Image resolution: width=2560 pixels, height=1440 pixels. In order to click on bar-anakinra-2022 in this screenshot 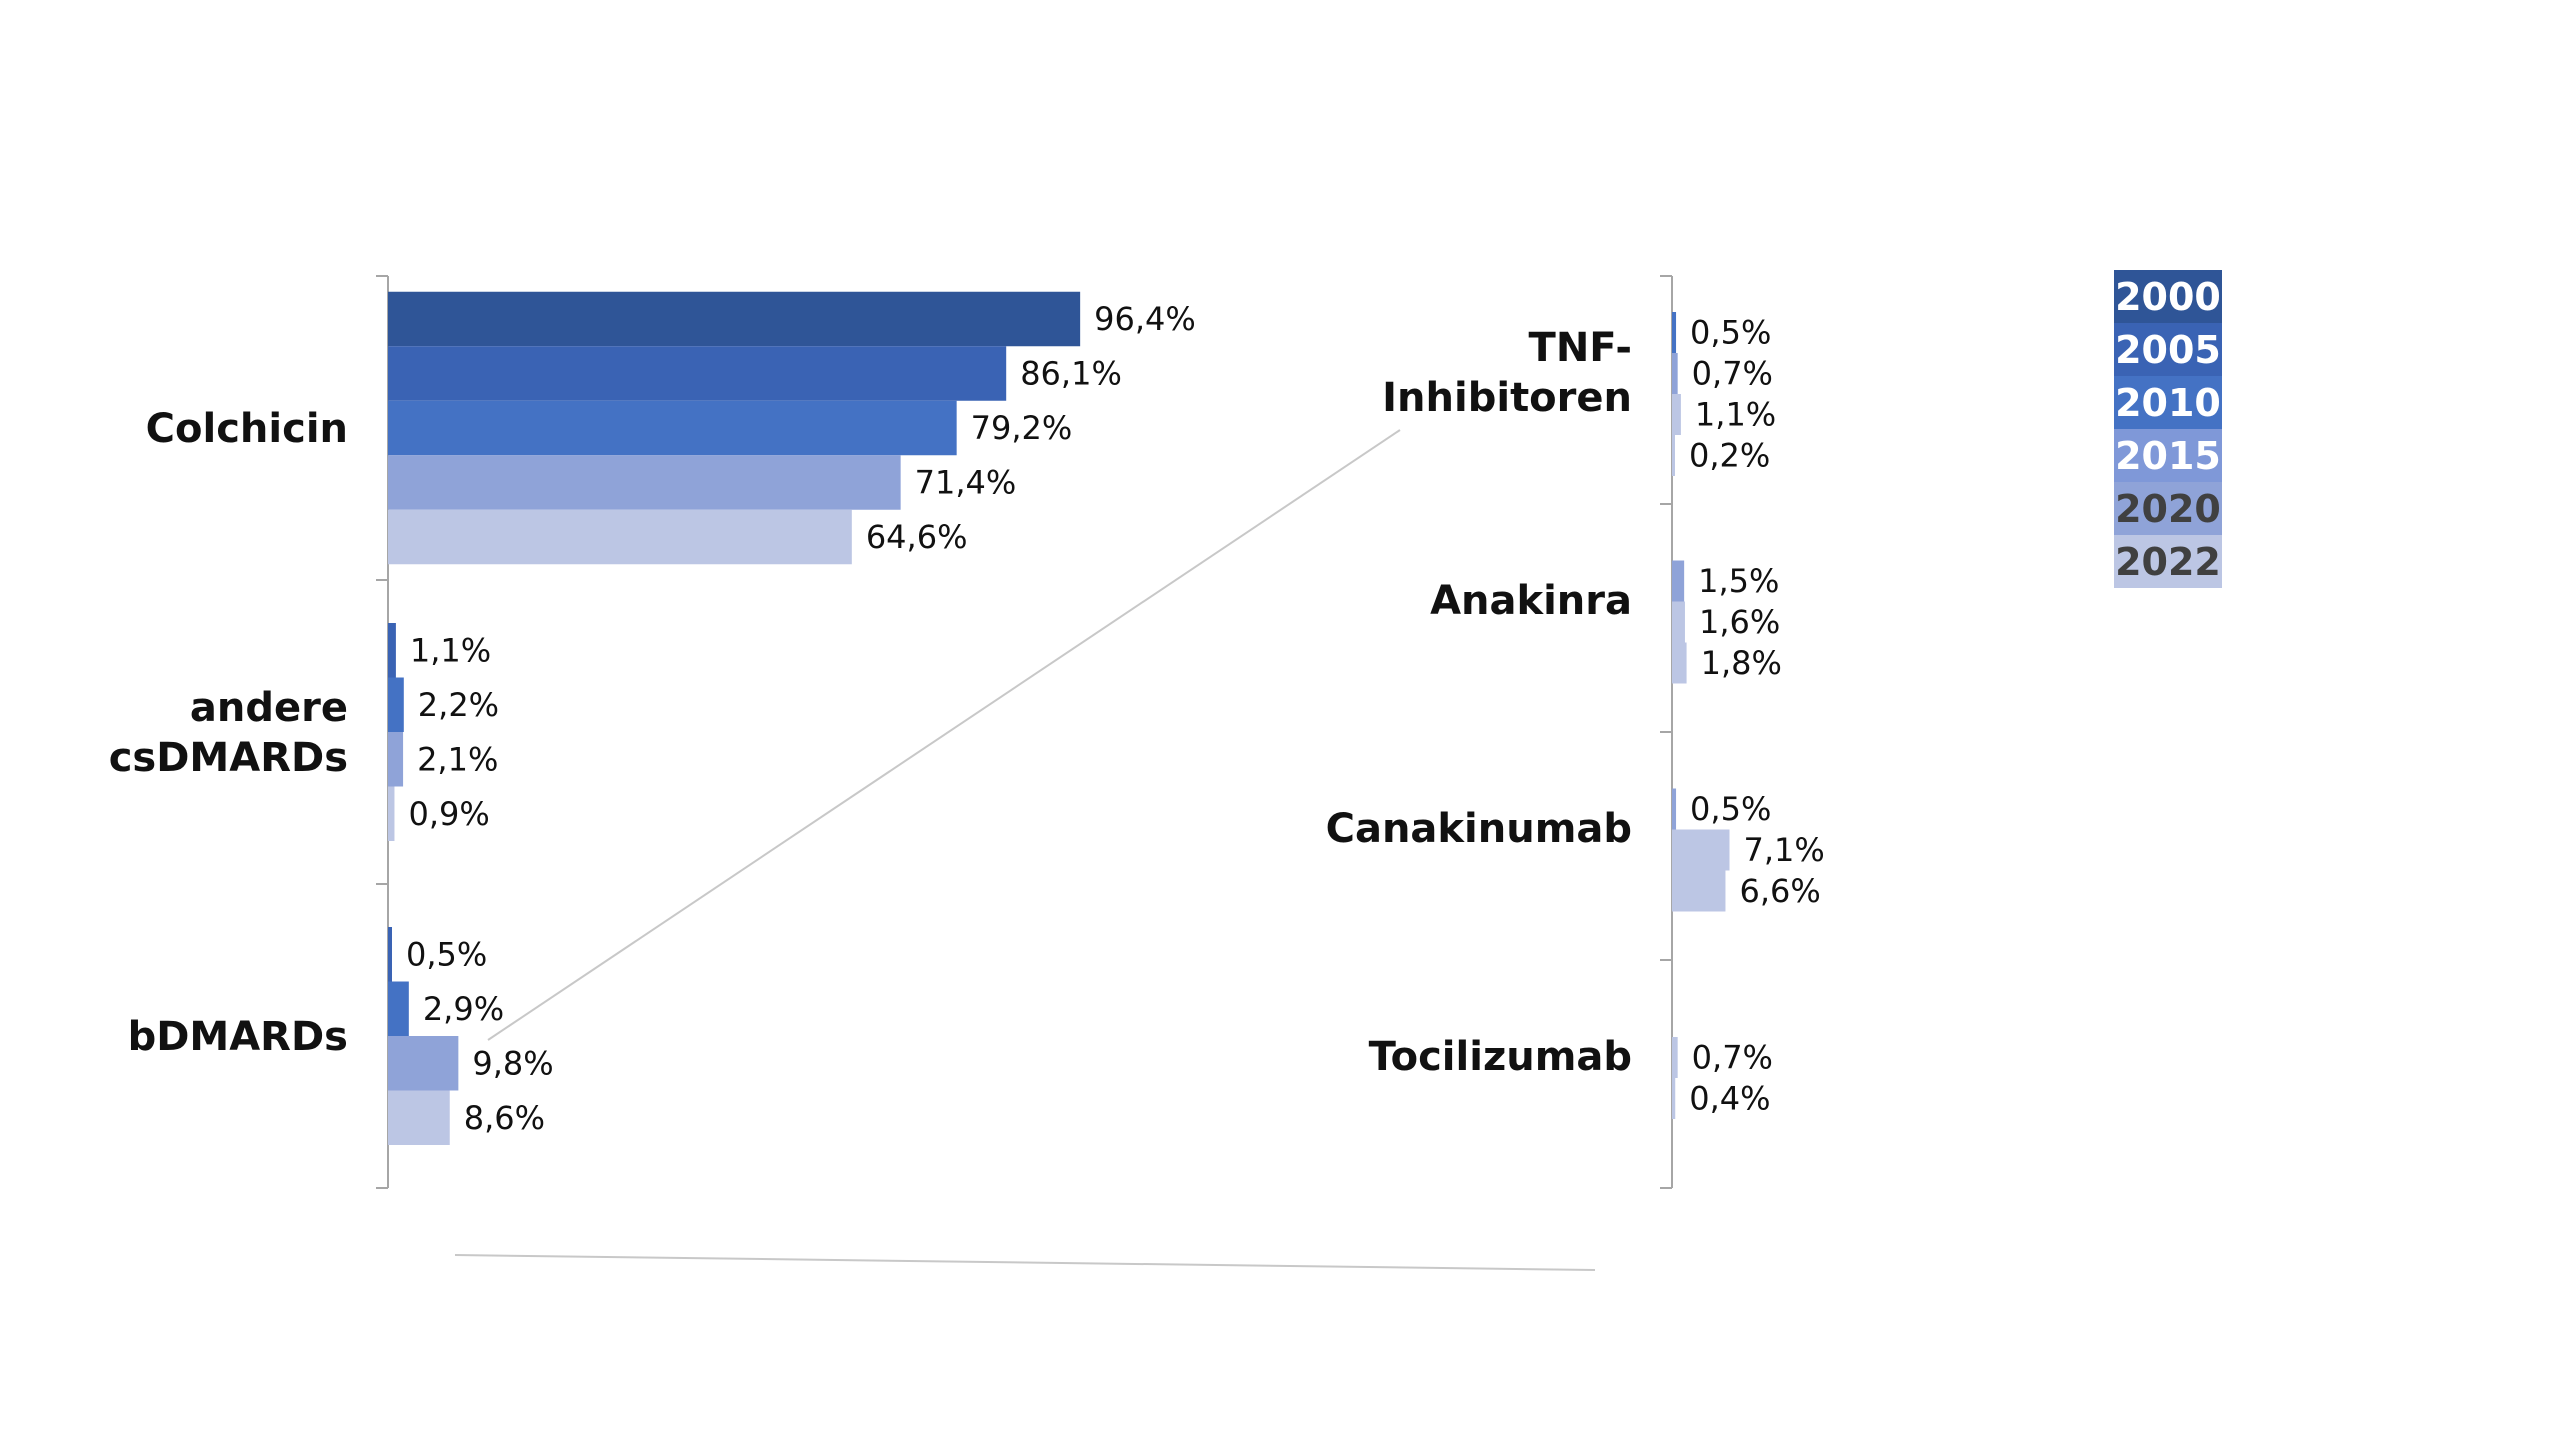, I will do `click(1679, 663)`.